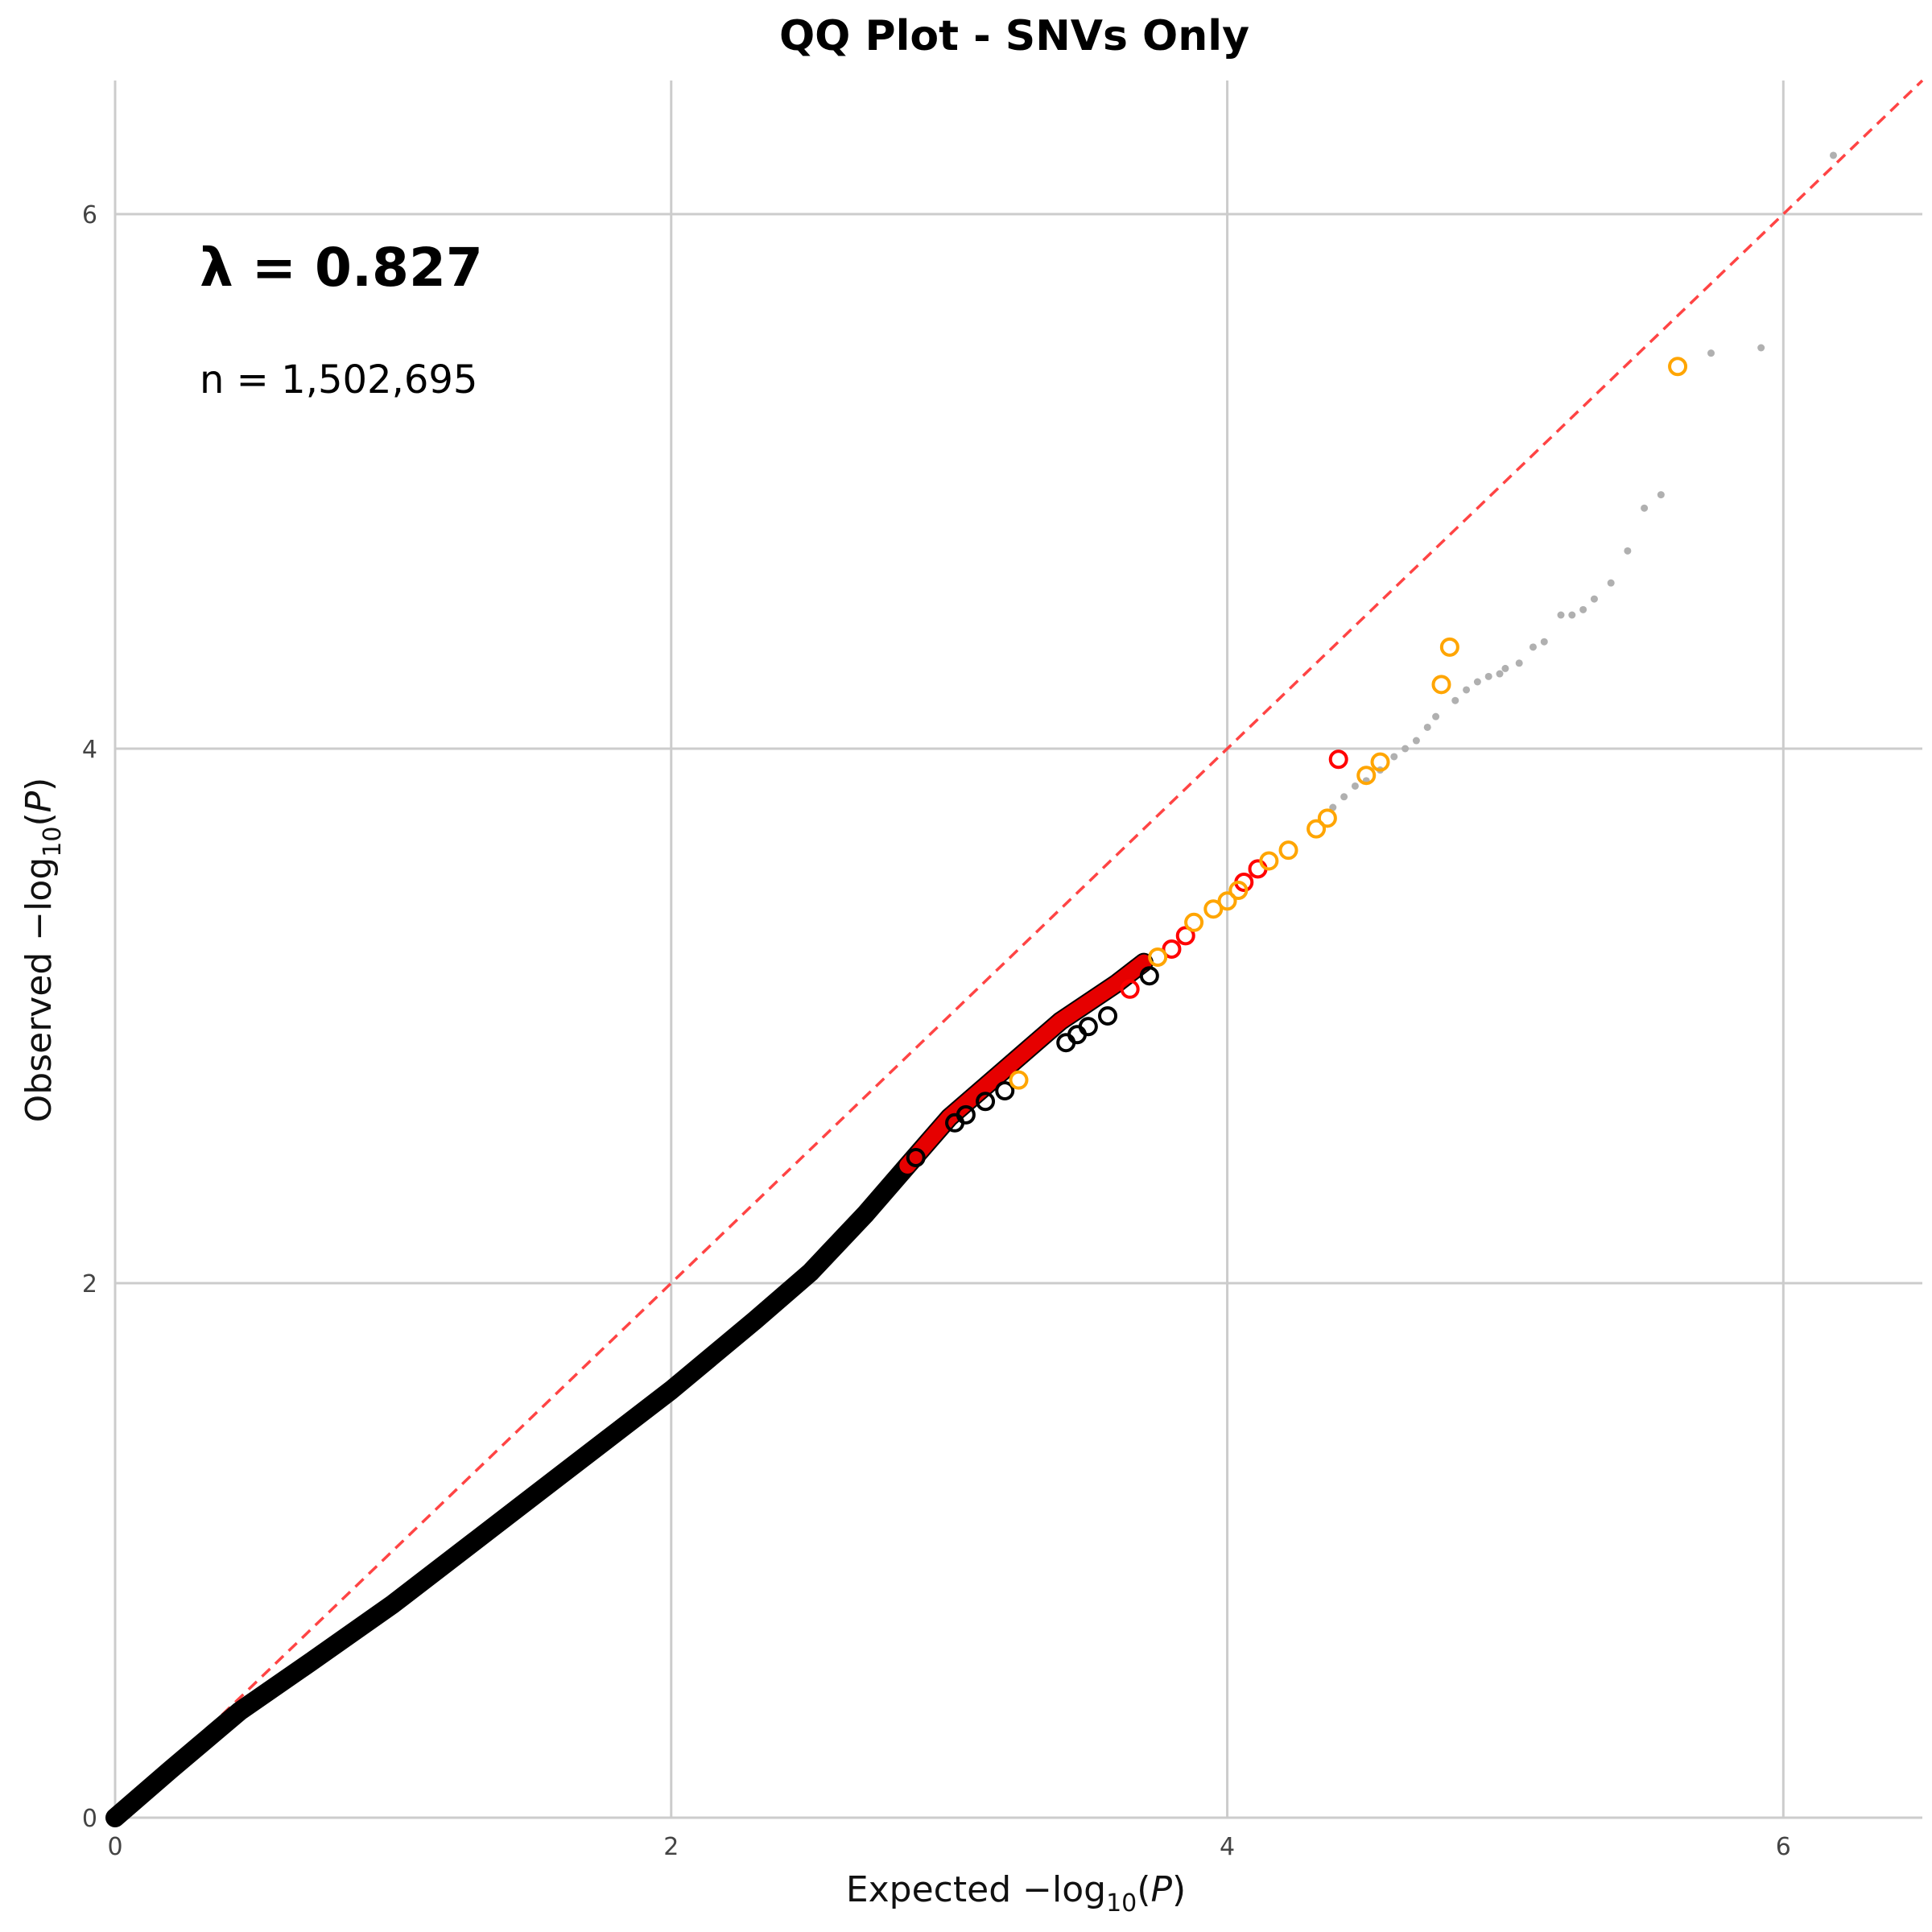  Describe the element at coordinates (39, 926) in the screenshot. I see `y-axis-minus: −` at that location.